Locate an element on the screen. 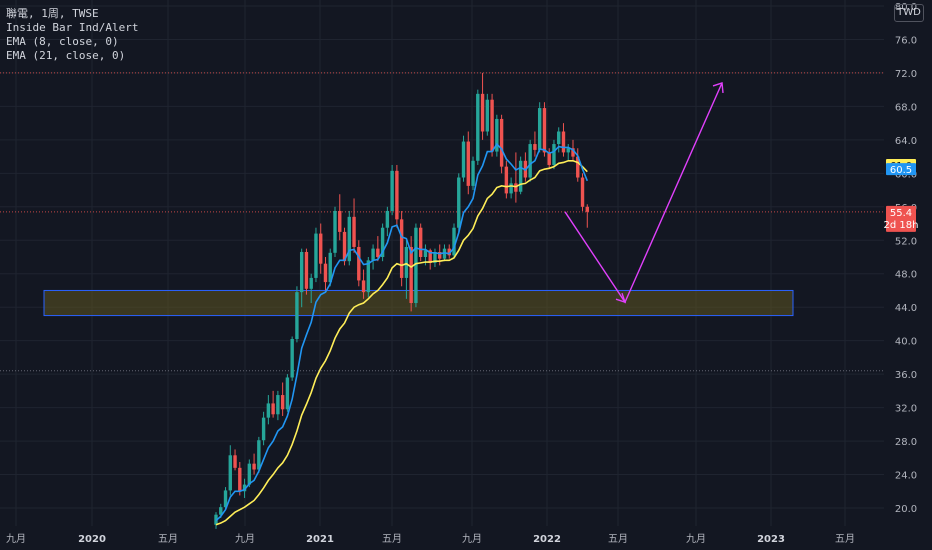 The image size is (932, 550). y-tick-label: 28.0 is located at coordinates (906, 442).